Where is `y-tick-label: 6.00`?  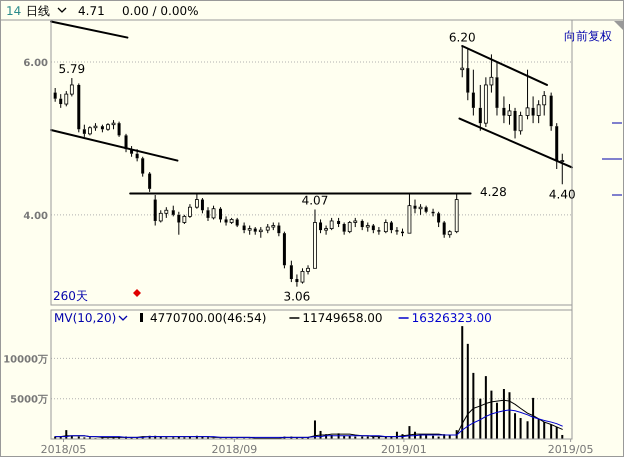 y-tick-label: 6.00 is located at coordinates (35, 64).